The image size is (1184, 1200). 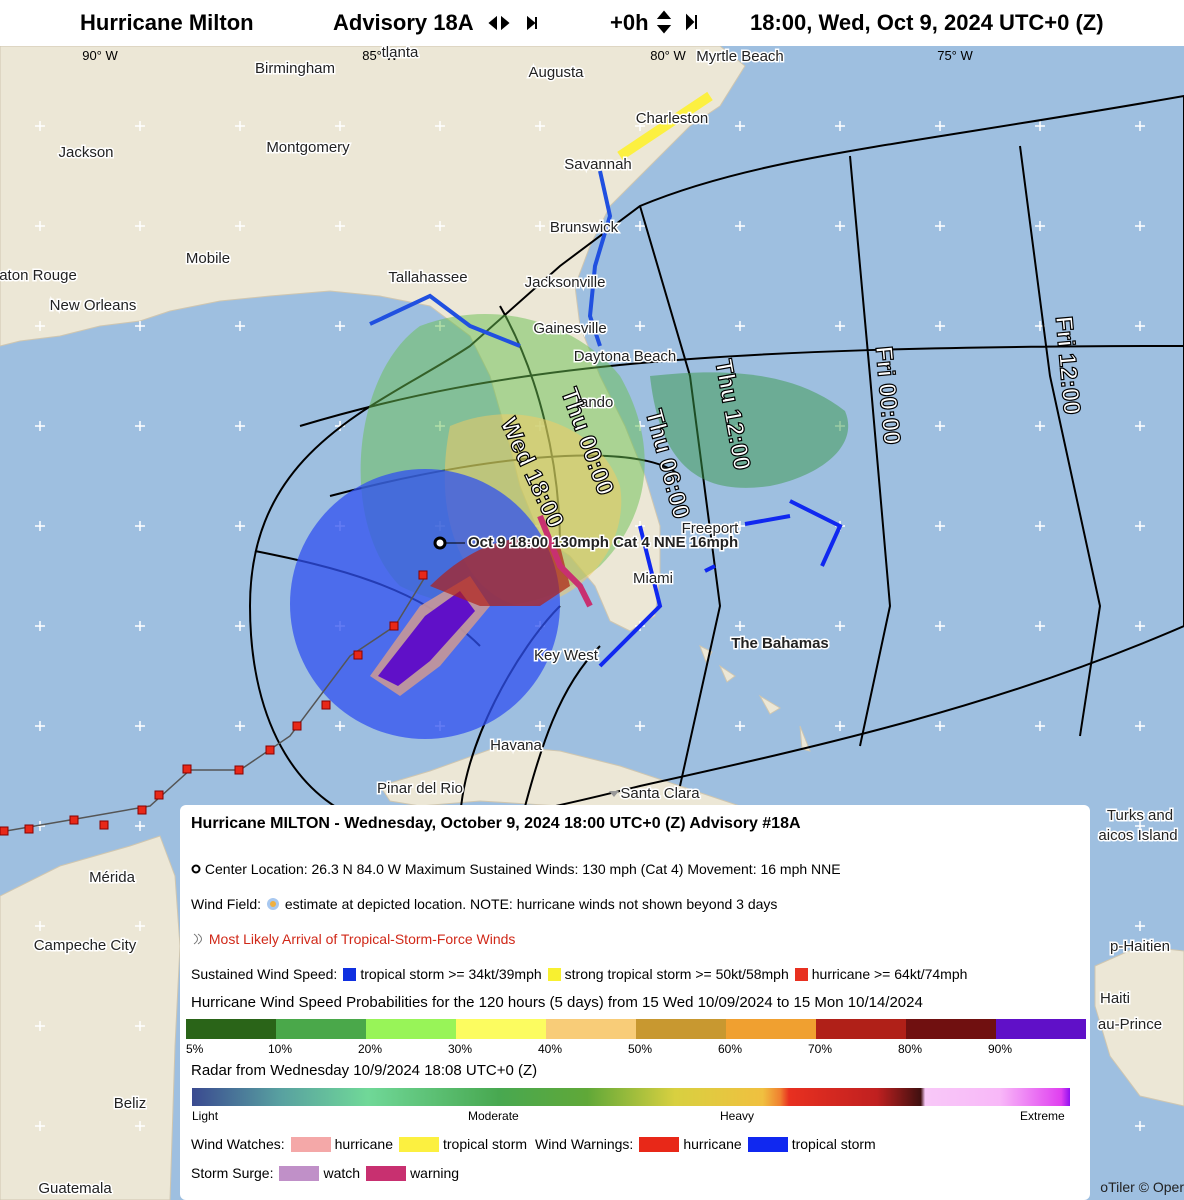 What do you see at coordinates (208, 258) in the screenshot?
I see `place-label: Mobile` at bounding box center [208, 258].